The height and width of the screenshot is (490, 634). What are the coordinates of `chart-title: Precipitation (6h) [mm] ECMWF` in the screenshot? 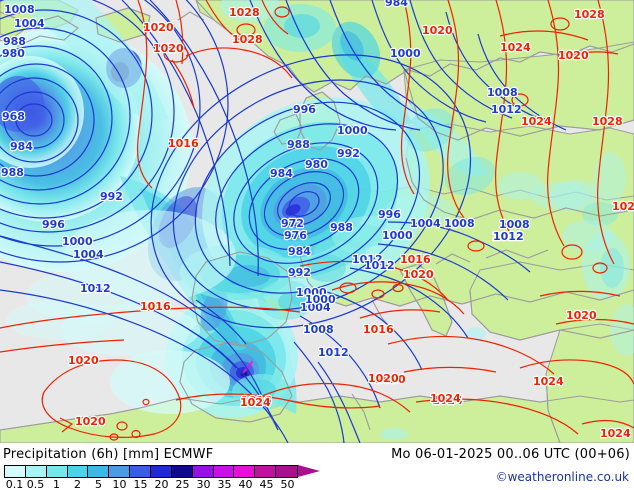 It's located at (108, 454).